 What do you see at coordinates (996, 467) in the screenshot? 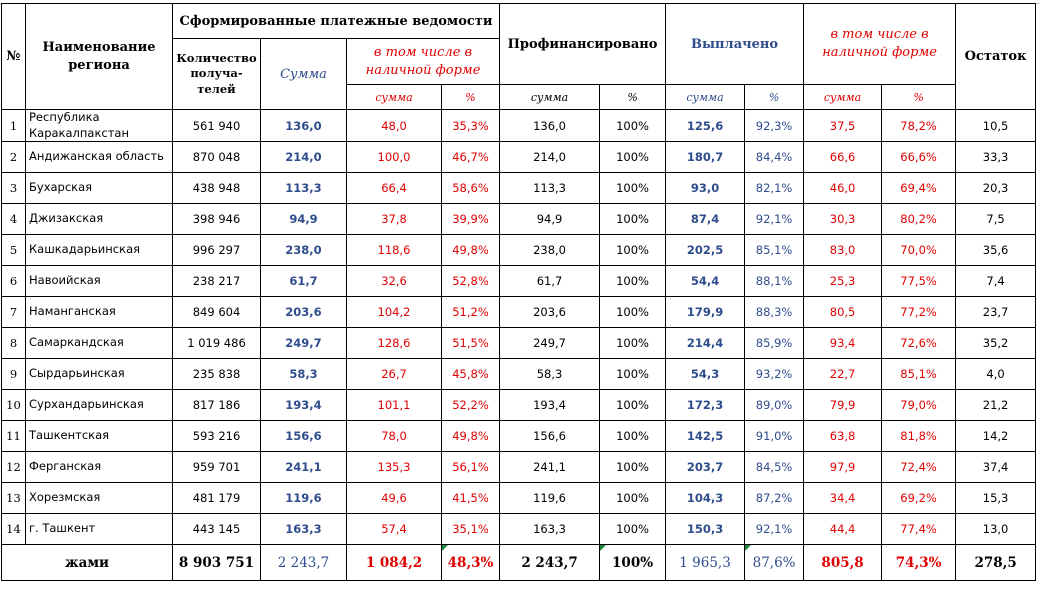
I see `row-rest: 37,4` at bounding box center [996, 467].